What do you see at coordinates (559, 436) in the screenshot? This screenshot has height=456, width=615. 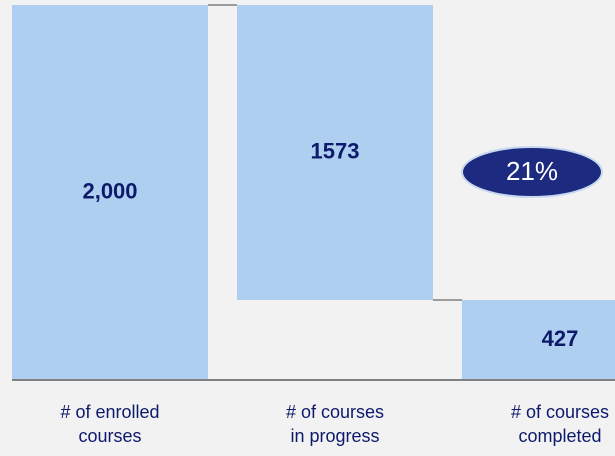 I see `x-tick-label: completed` at bounding box center [559, 436].